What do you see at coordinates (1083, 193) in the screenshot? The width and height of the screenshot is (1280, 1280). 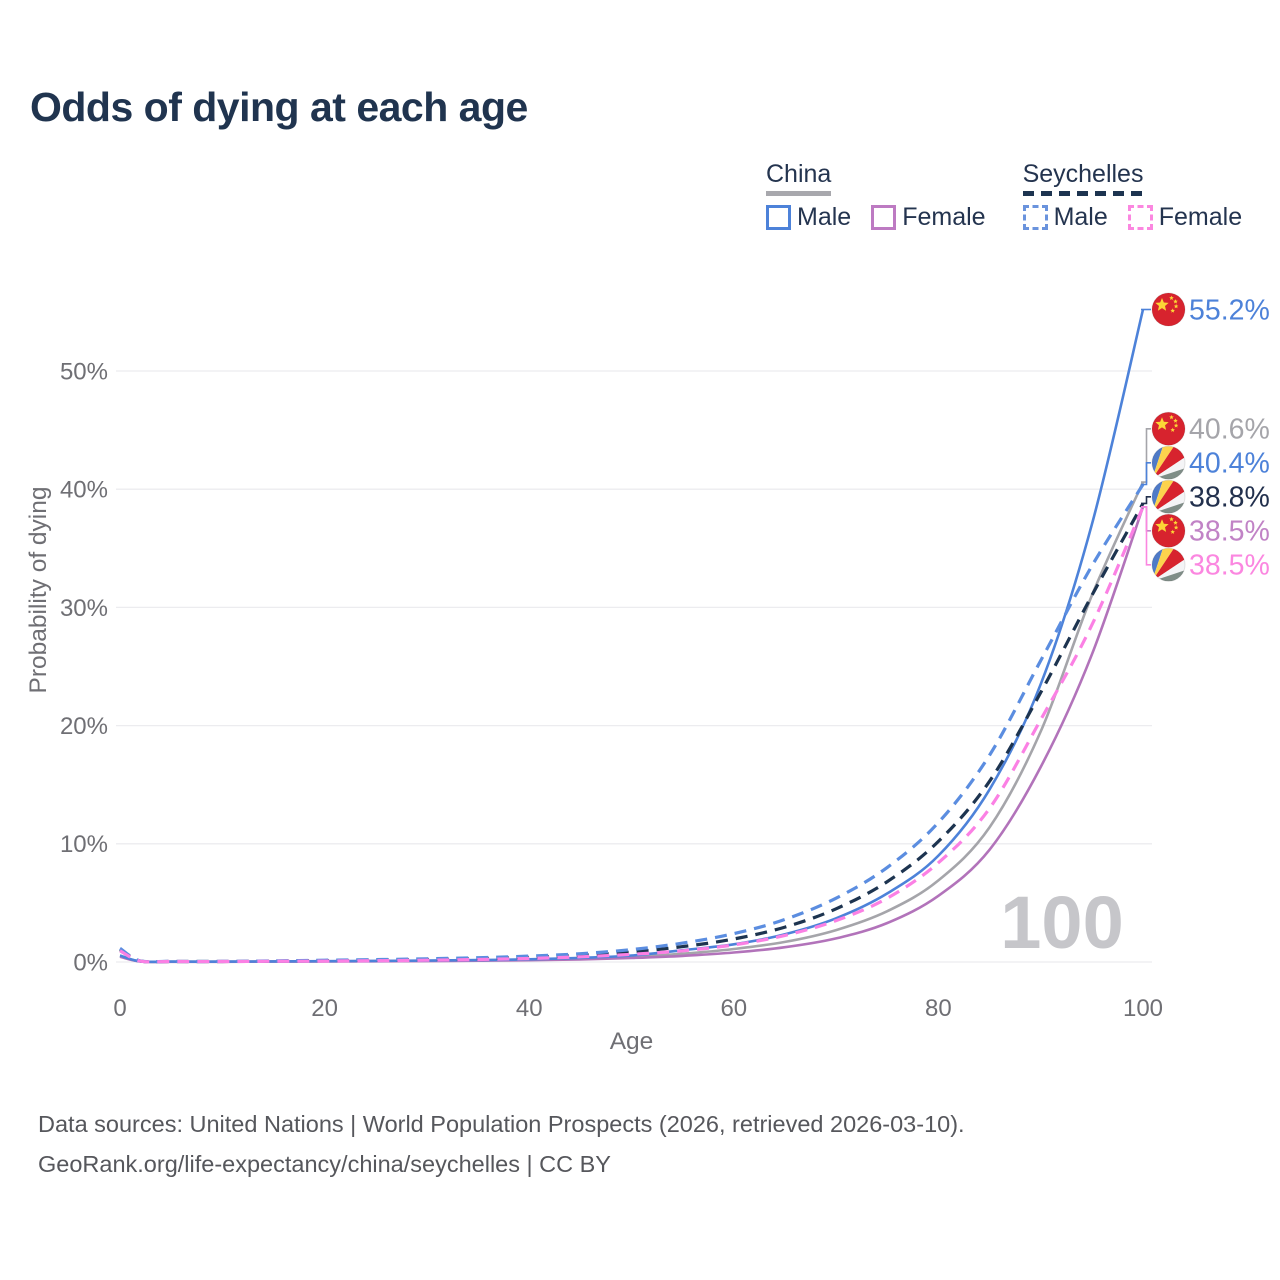 I see `legend-dashed-line-swatch` at bounding box center [1083, 193].